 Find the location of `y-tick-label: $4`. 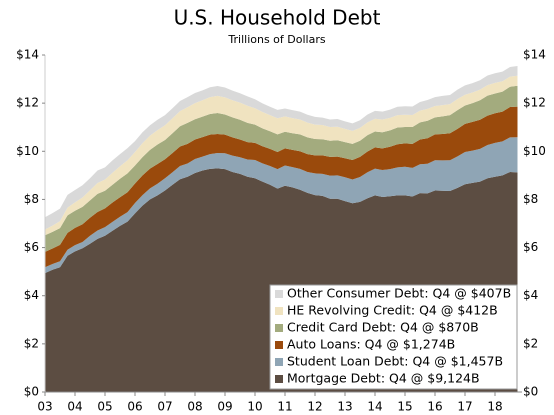

y-tick-label: $4 is located at coordinates (31, 295).